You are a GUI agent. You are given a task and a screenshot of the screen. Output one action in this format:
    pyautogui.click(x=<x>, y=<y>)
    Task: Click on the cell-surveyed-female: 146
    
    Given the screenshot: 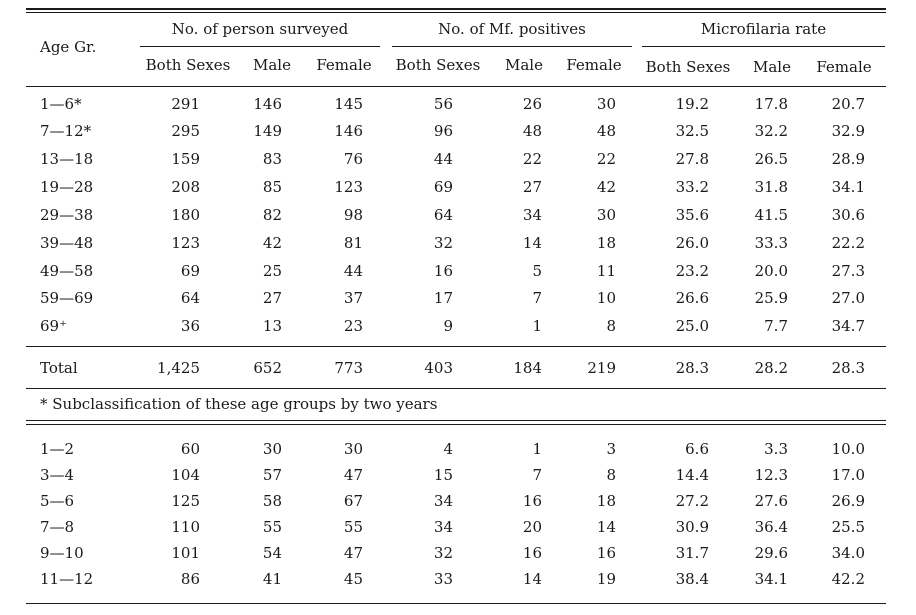 What is the action you would take?
    pyautogui.click(x=348, y=131)
    